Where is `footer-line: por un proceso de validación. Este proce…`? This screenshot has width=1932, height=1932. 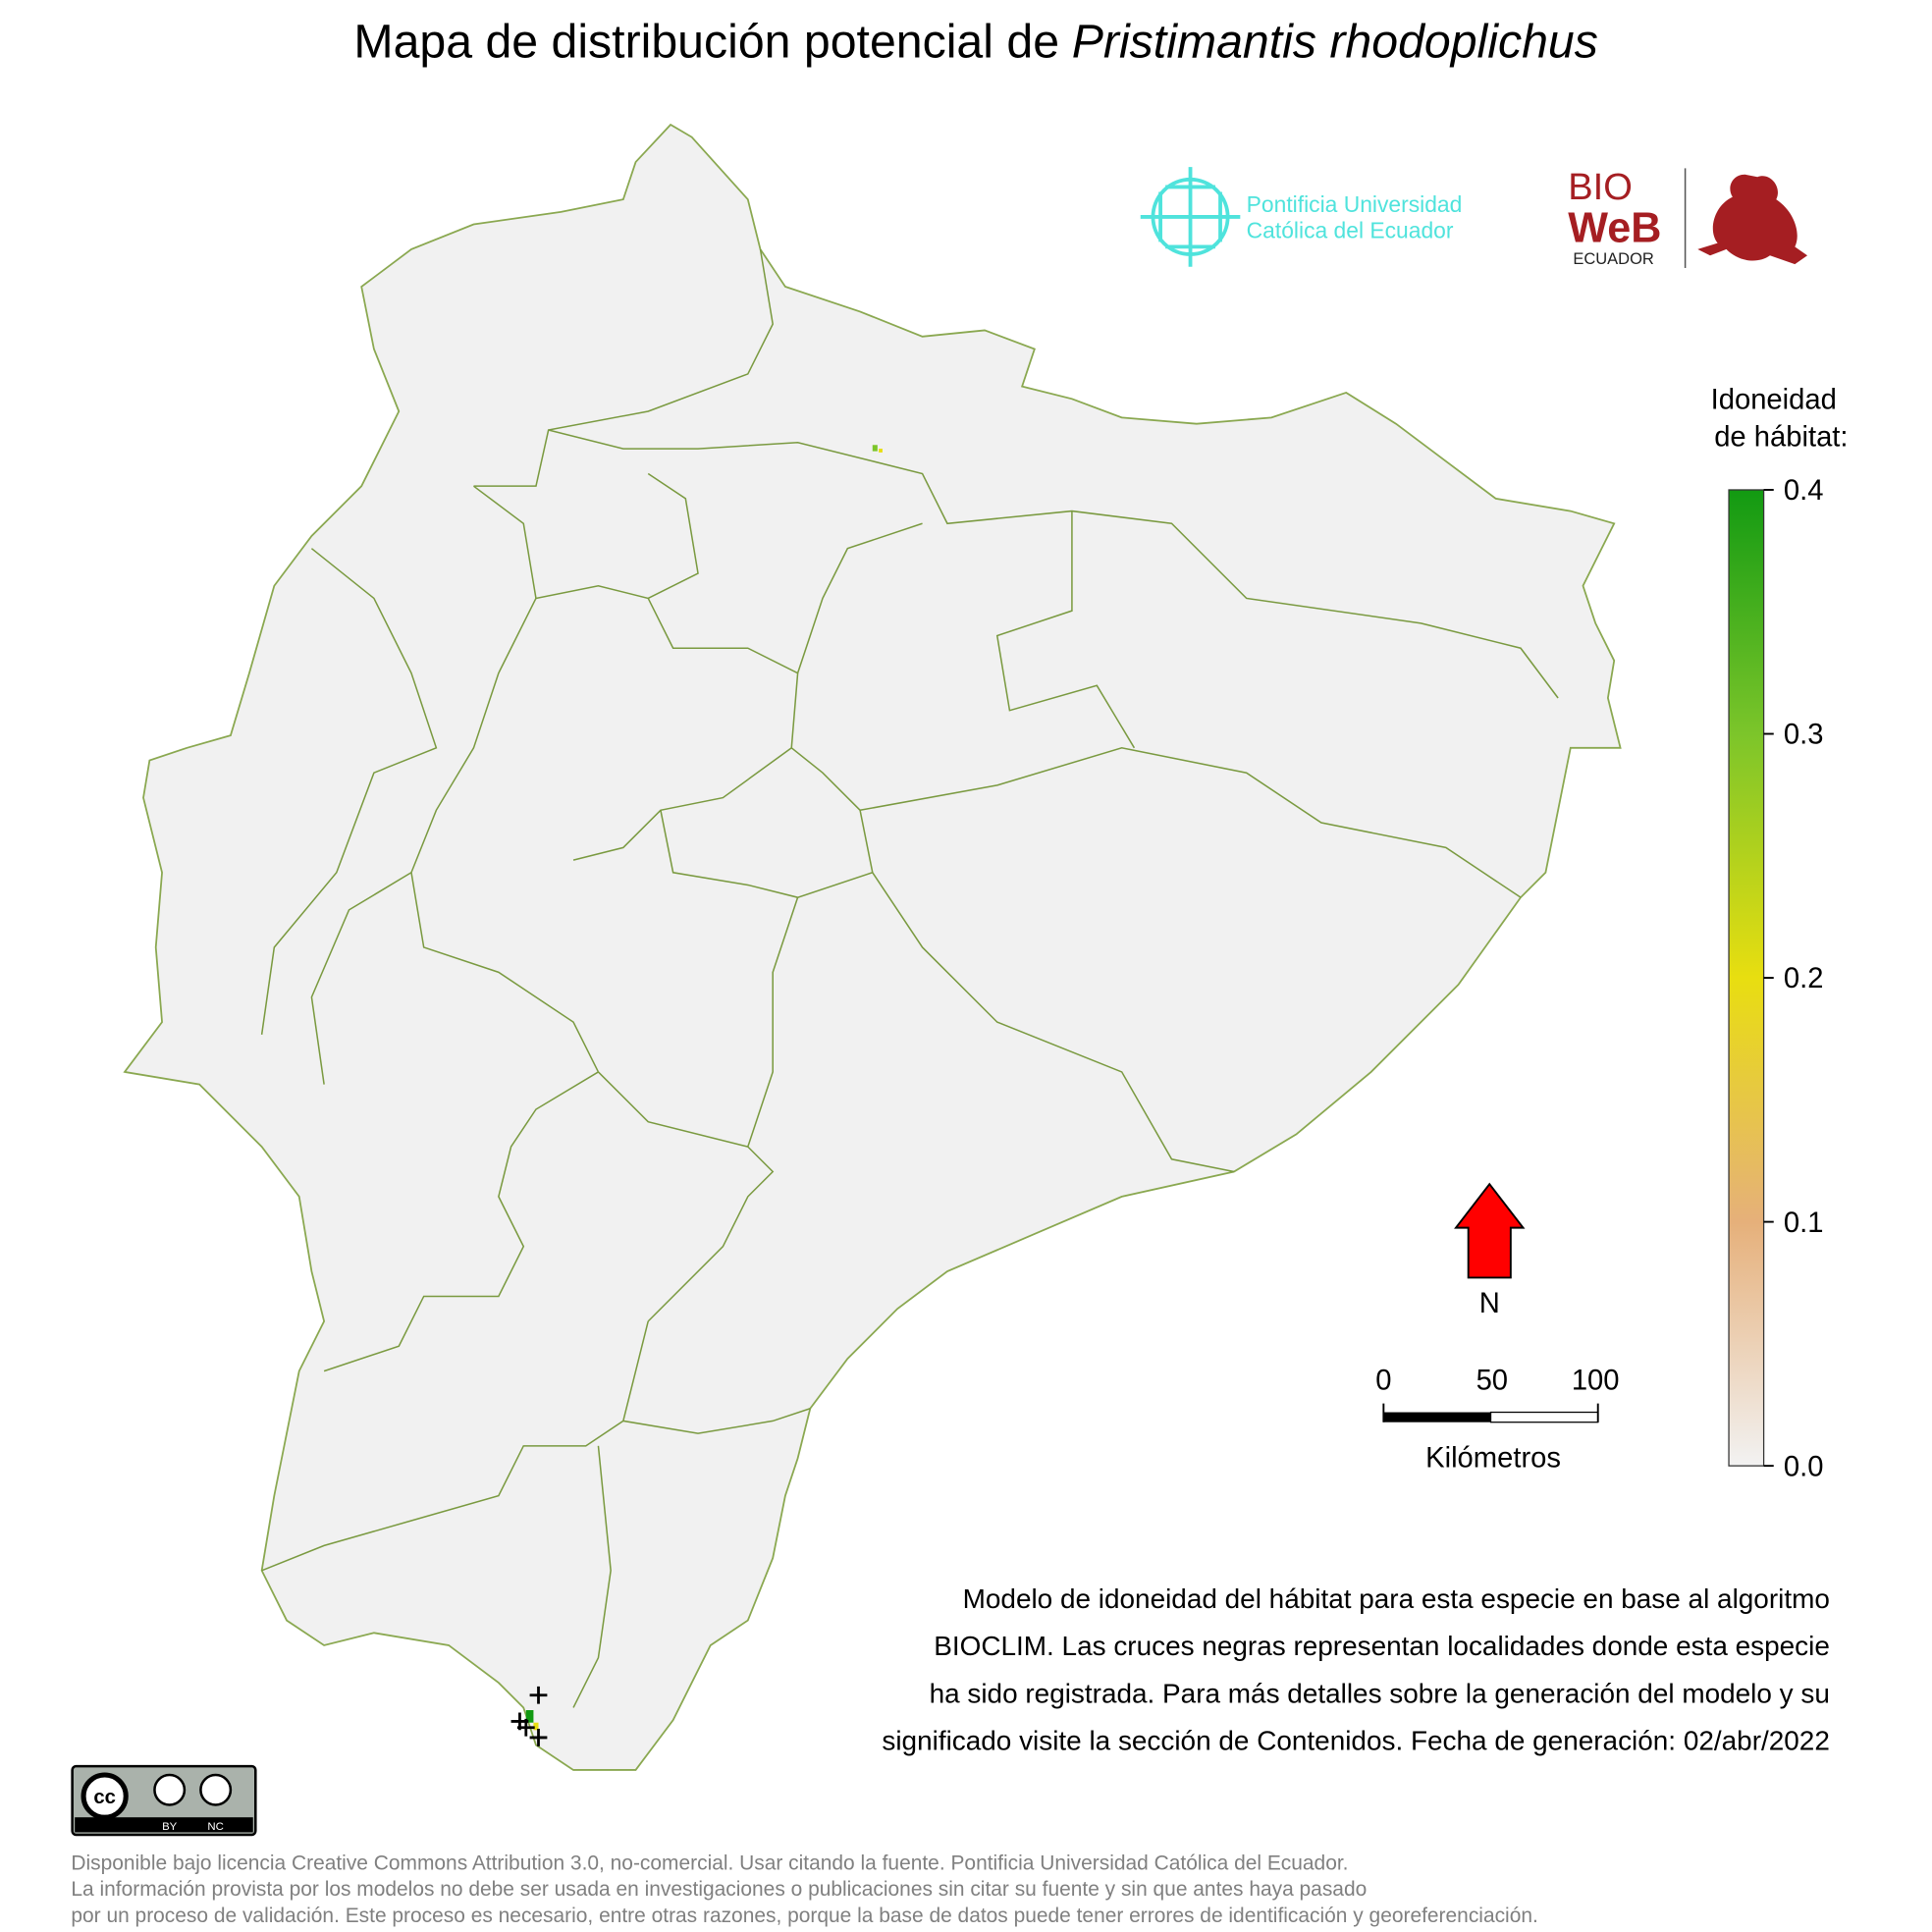
footer-line: por un proceso de validación. Este proce… is located at coordinates (804, 1916).